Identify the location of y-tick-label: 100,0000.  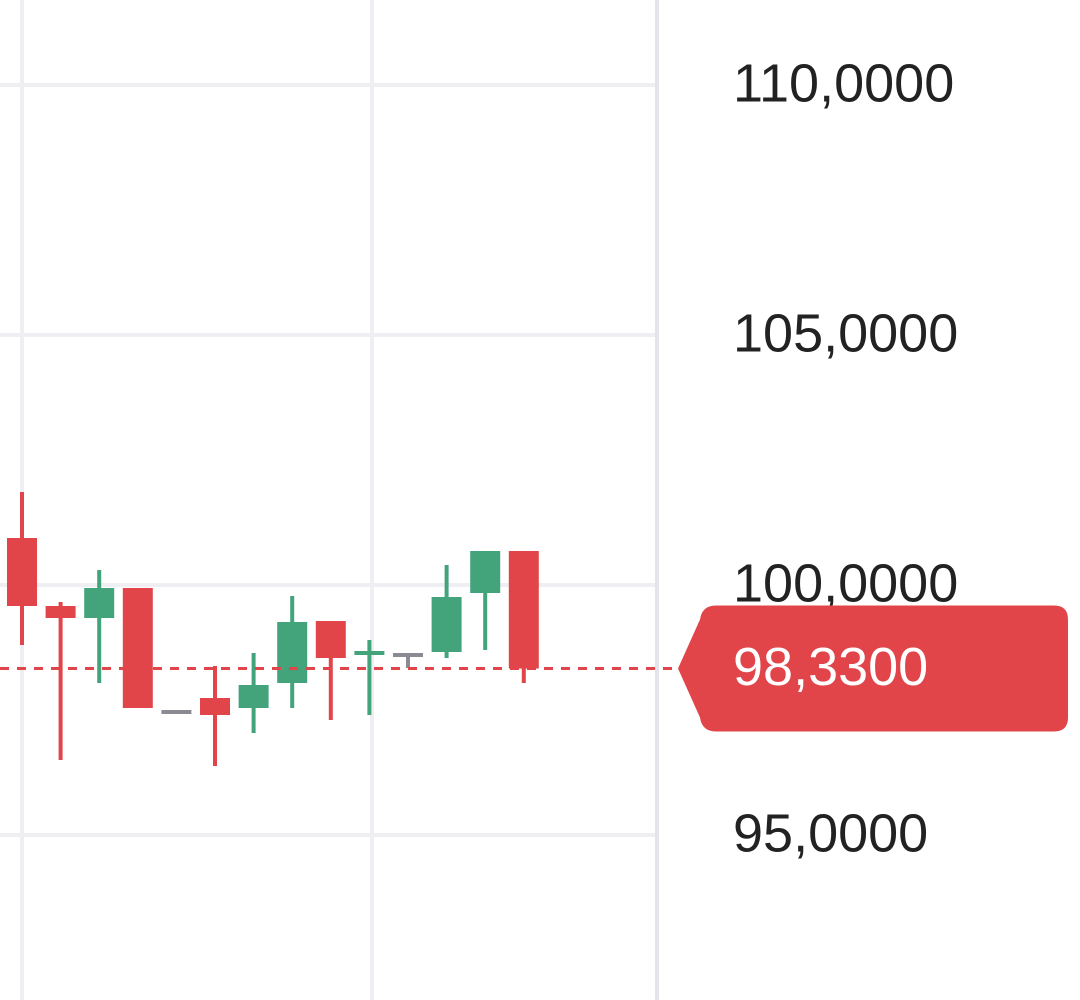
(845, 583).